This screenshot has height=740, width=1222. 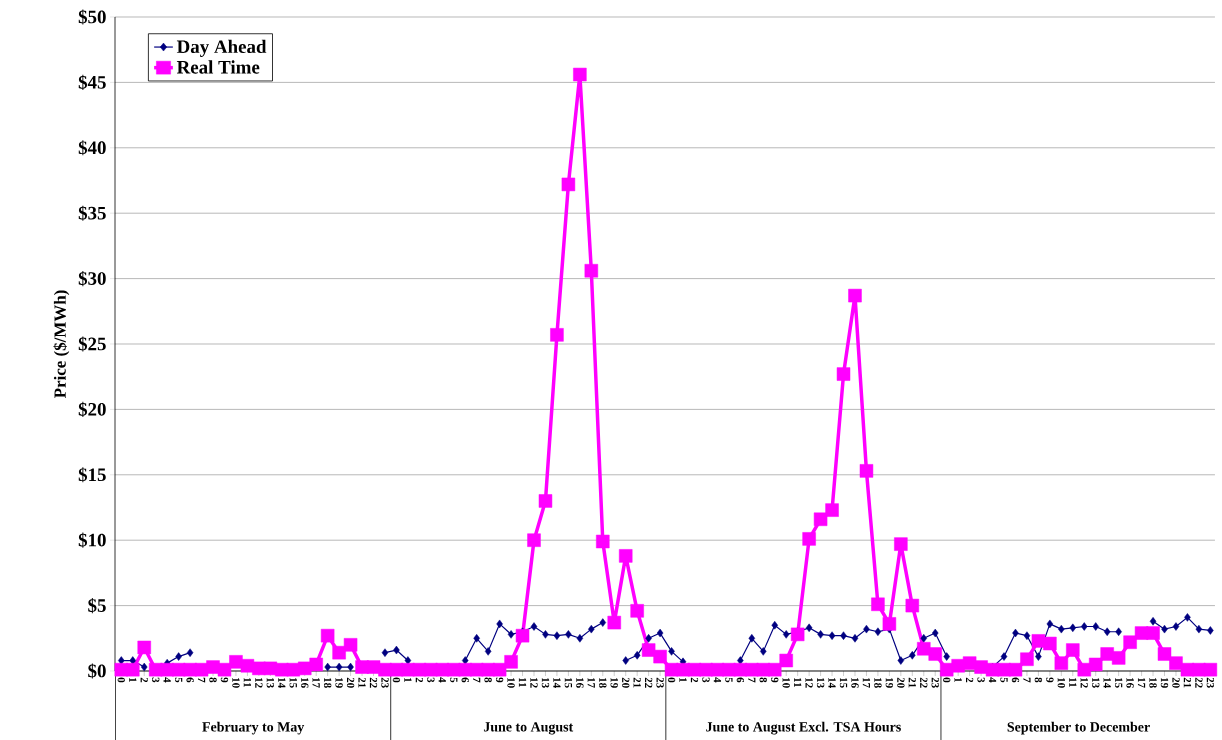 I want to click on y-tick-label: $50, so click(x=92, y=17).